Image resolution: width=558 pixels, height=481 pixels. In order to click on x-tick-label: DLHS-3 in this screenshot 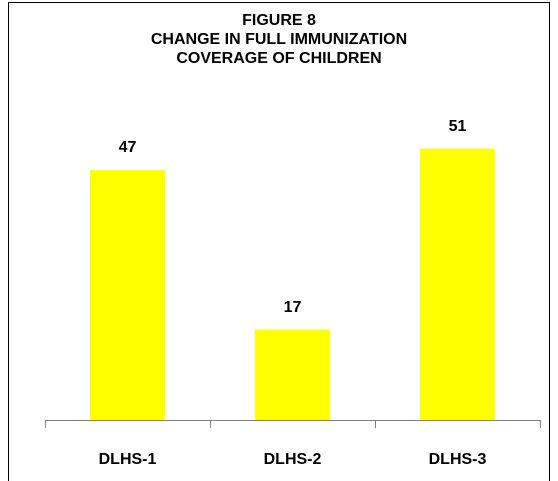, I will do `click(458, 459)`.